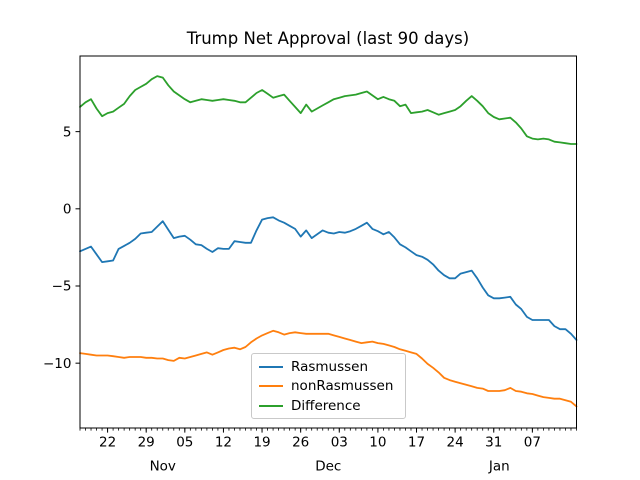  What do you see at coordinates (163, 467) in the screenshot?
I see `x-month-label: Nov` at bounding box center [163, 467].